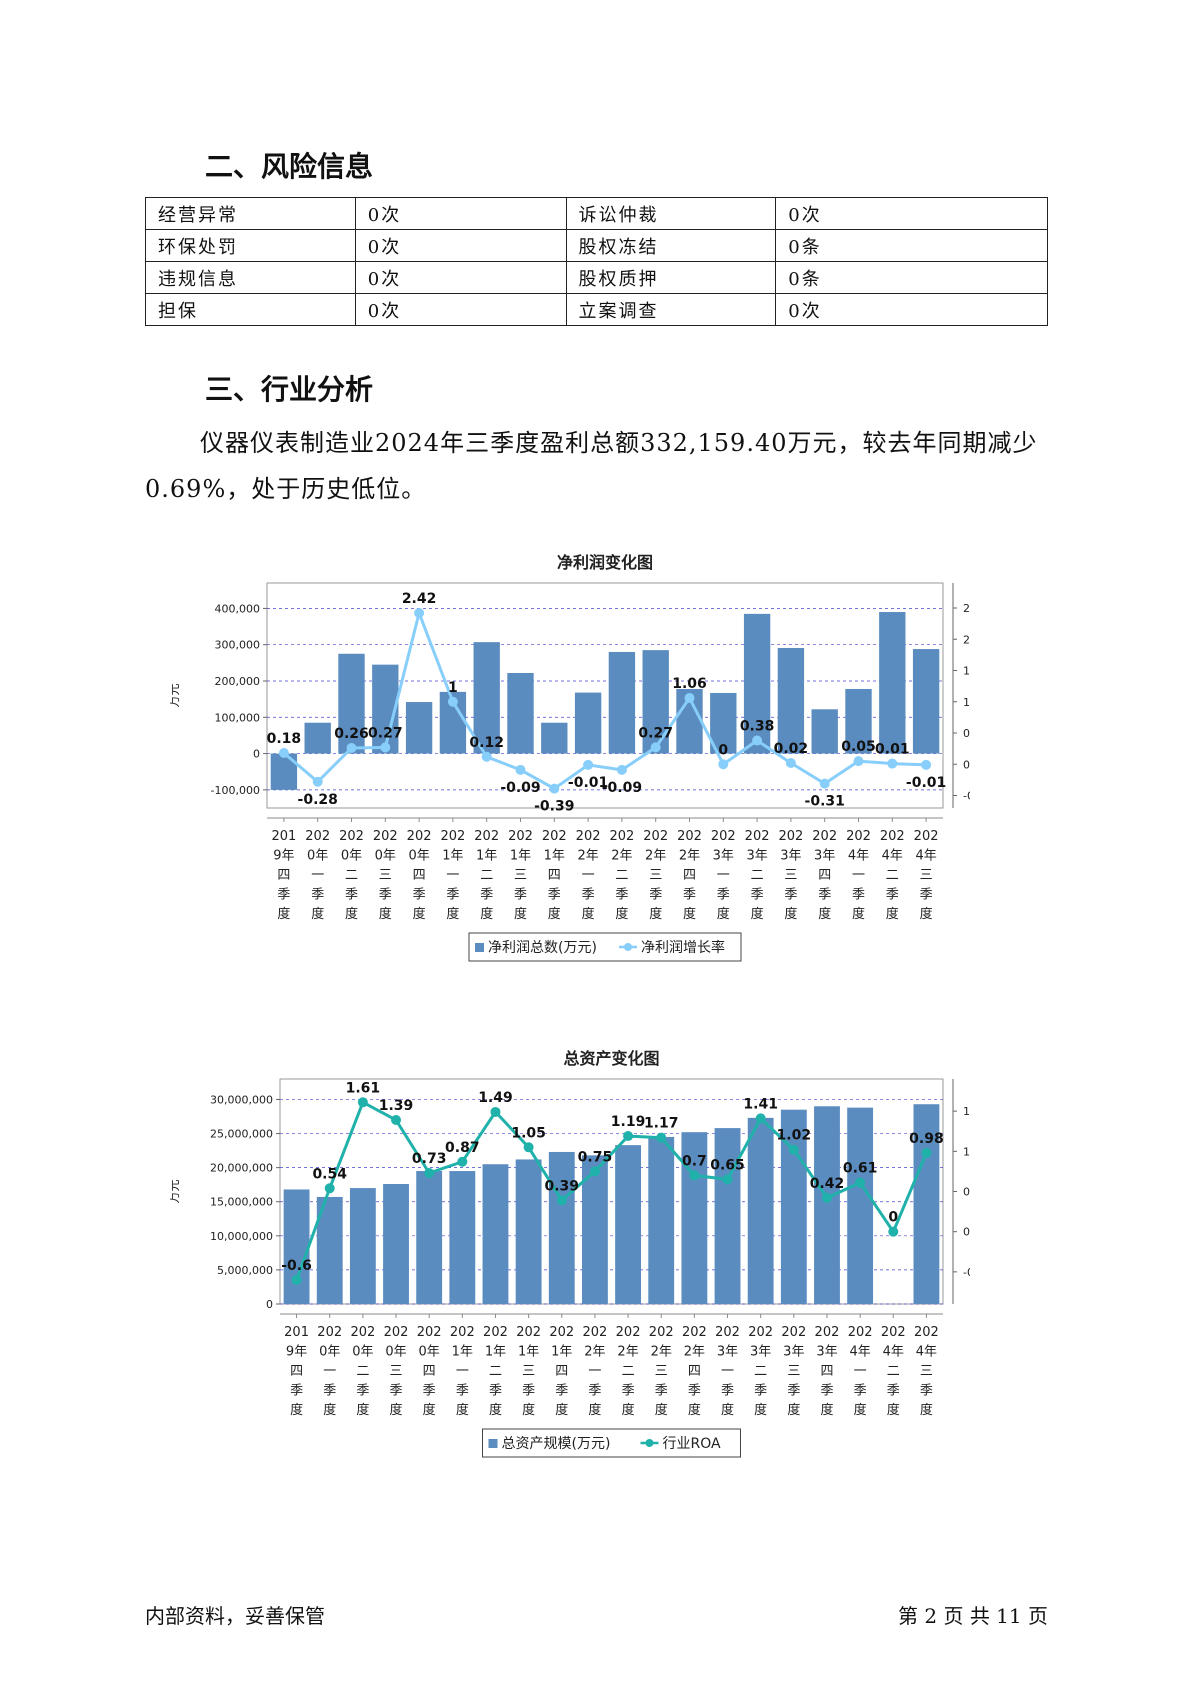  I want to click on data-label: 0.39, so click(562, 1186).